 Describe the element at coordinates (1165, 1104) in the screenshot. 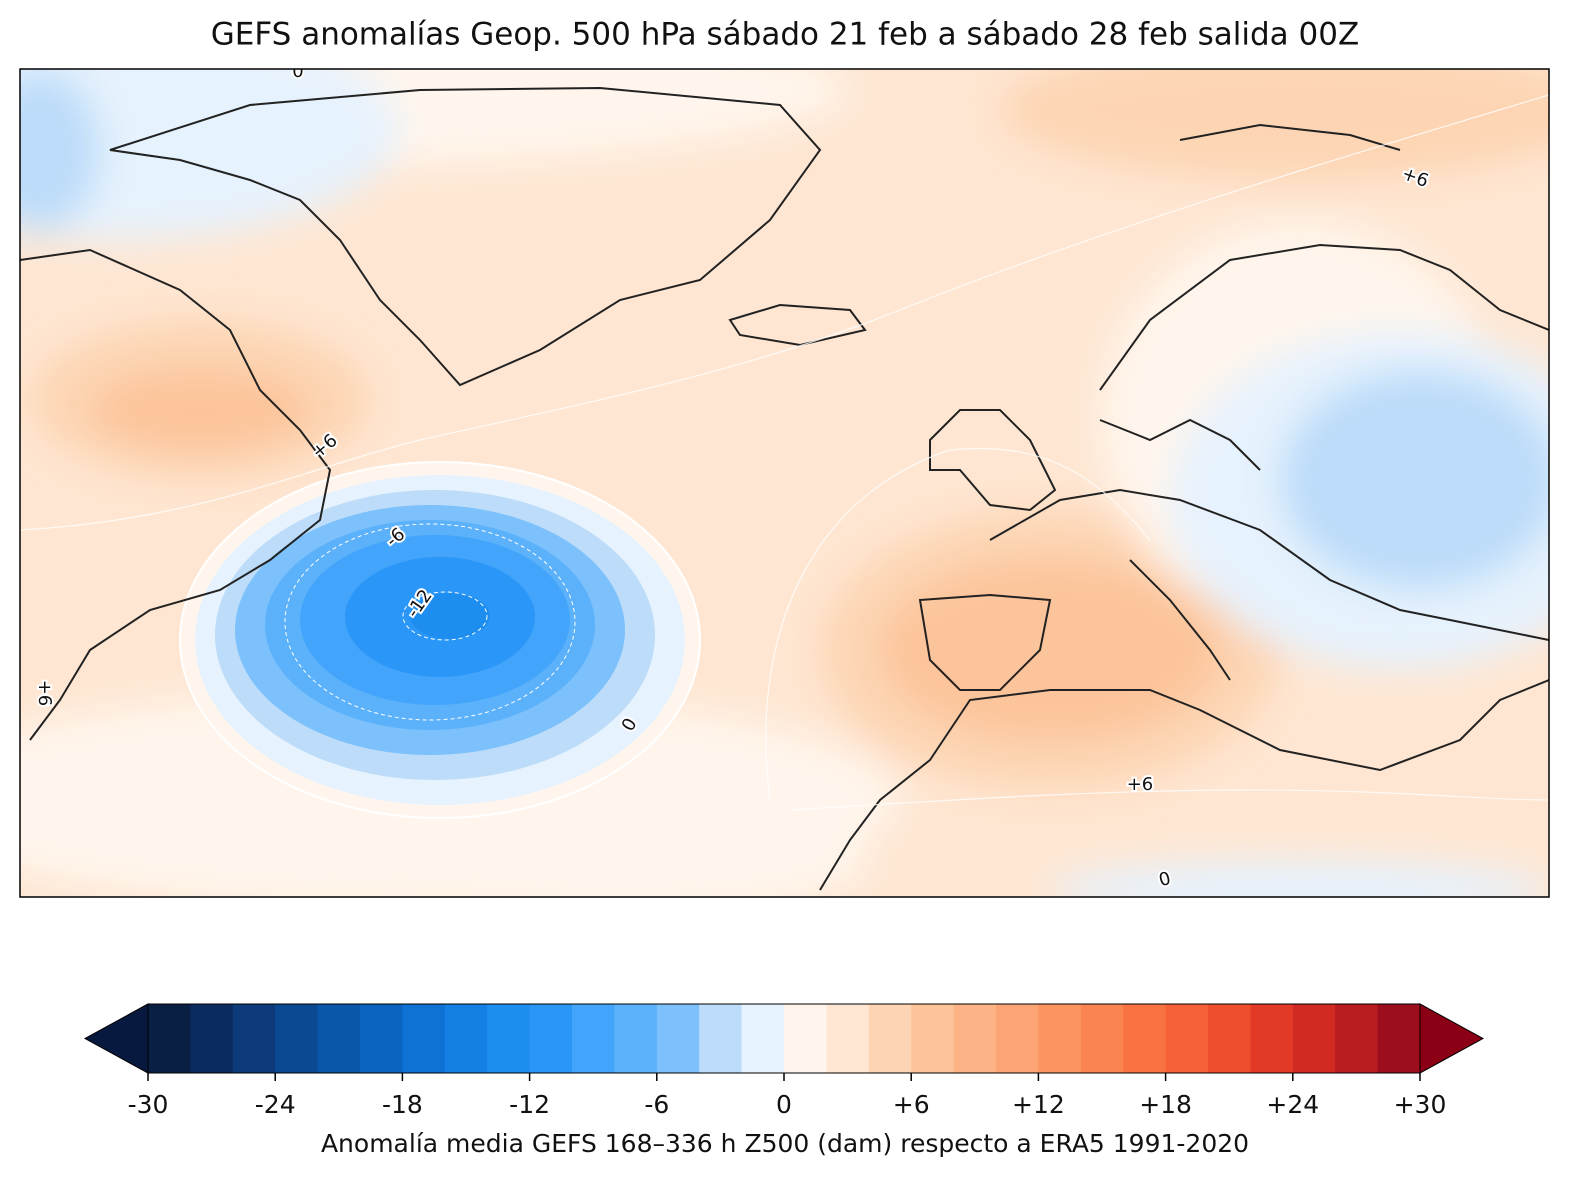

I see `colorbar-tick-label: +18` at that location.